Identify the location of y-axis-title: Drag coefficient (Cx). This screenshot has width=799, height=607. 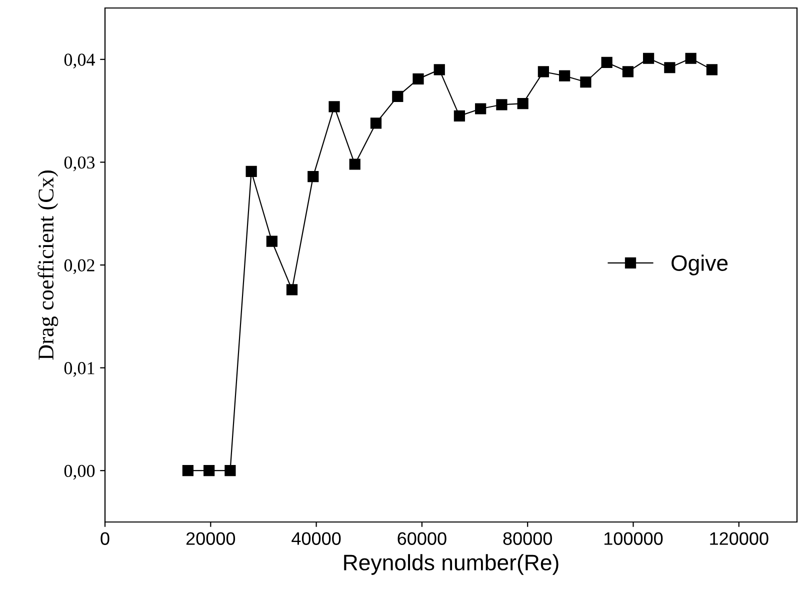
(48, 265).